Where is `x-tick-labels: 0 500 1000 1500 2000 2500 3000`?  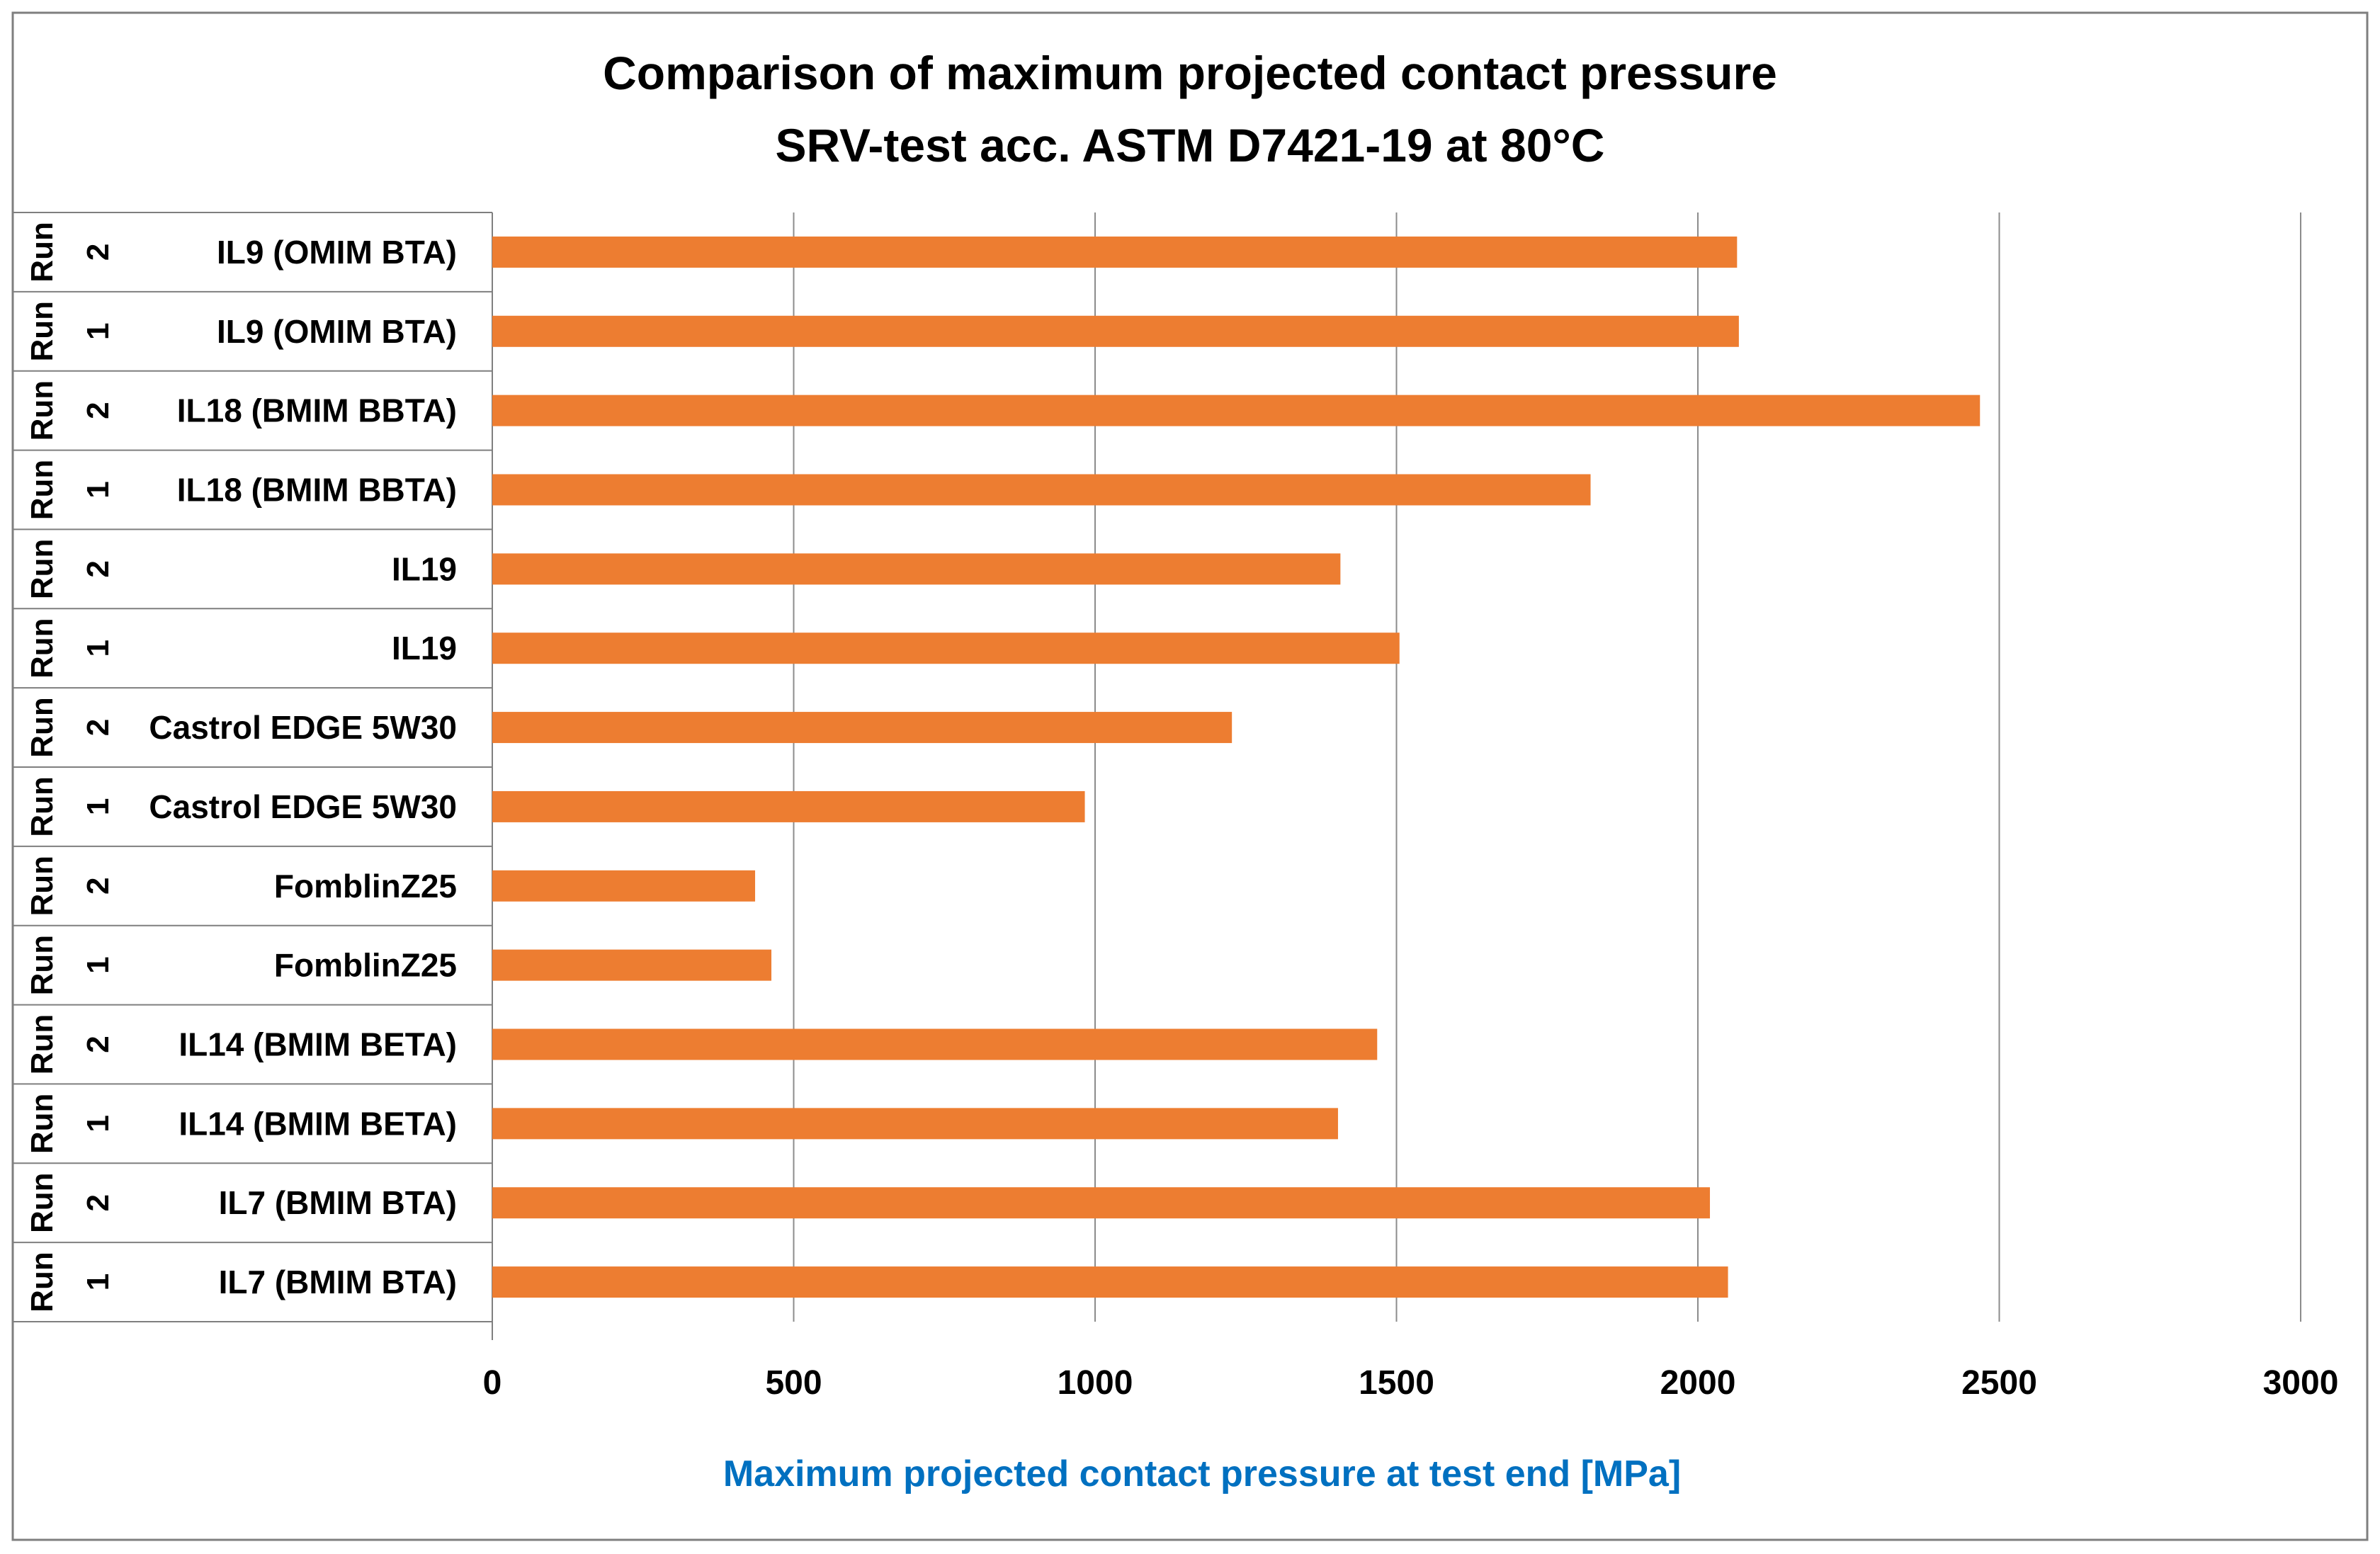
x-tick-labels: 0 500 1000 1500 2000 2500 3000 is located at coordinates (1411, 1383).